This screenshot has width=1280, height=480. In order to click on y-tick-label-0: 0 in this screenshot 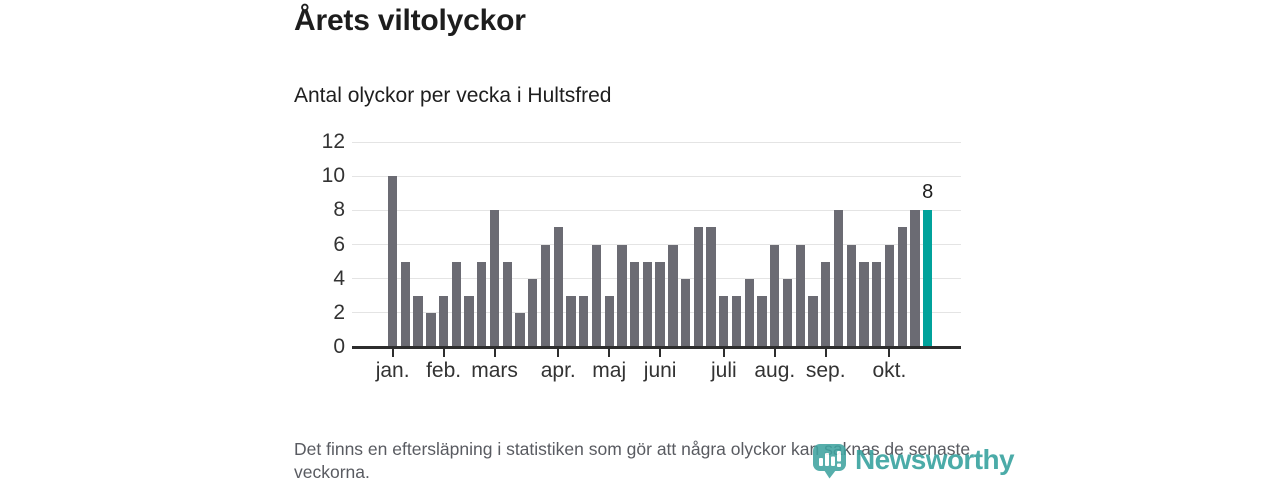, I will do `click(339, 346)`.